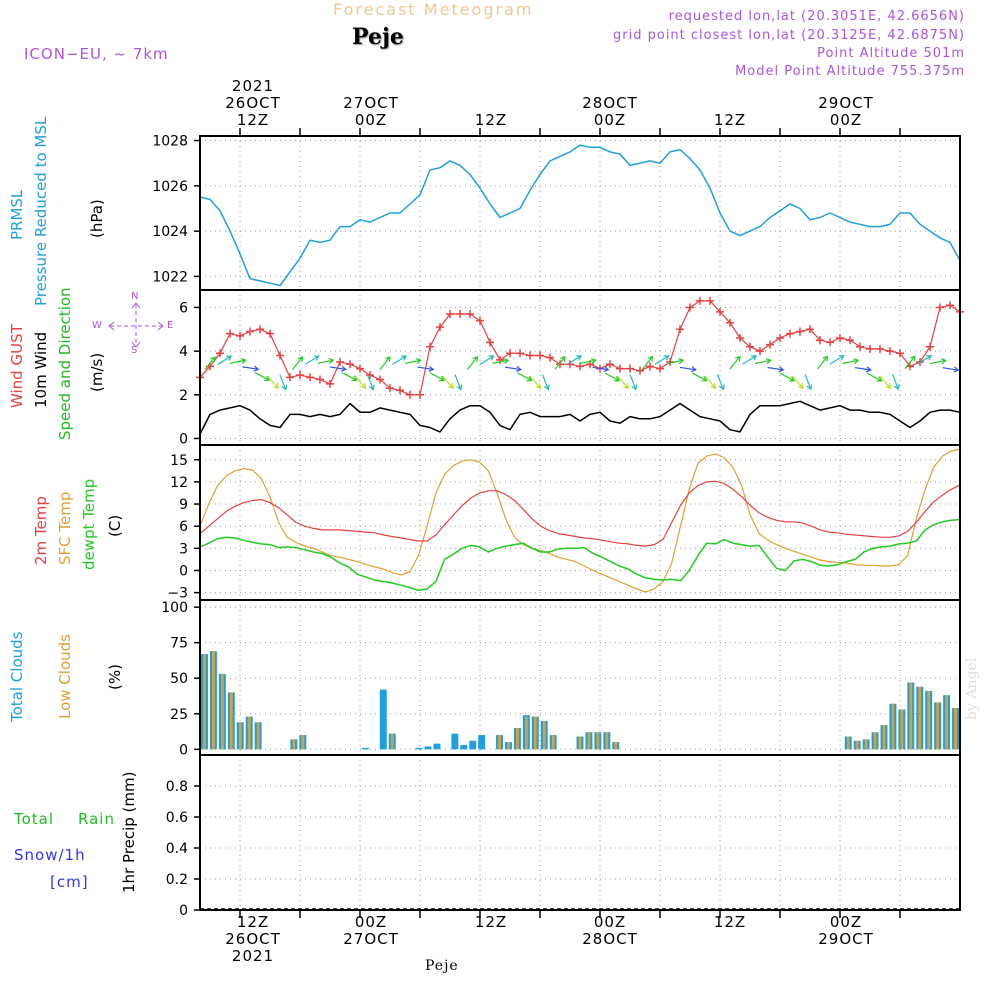  I want to click on bottom-tick-line: 12Z, so click(253, 922).